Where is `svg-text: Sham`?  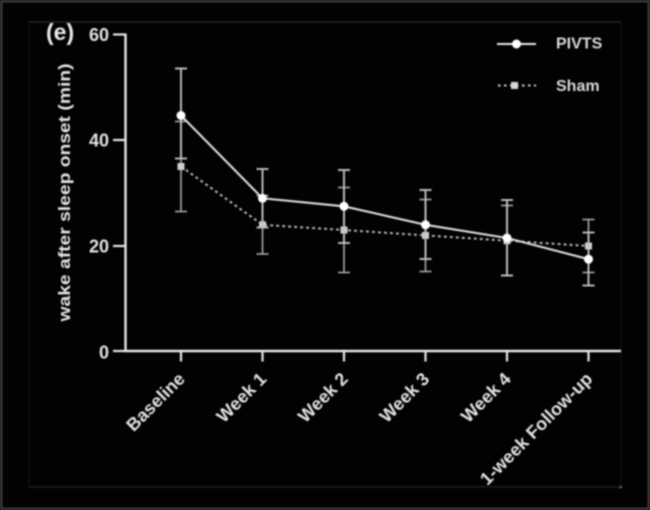
svg-text: Sham is located at coordinates (578, 86).